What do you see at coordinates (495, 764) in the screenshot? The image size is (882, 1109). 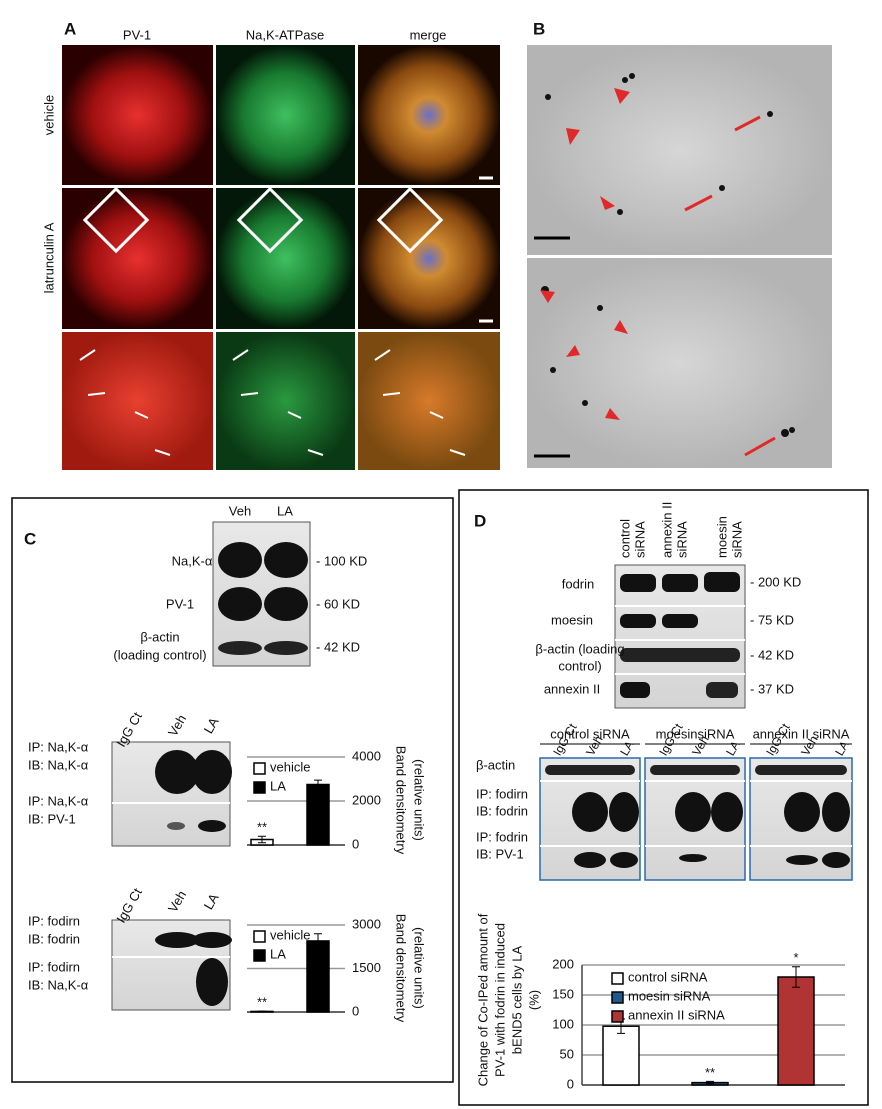 I see `row-label: β-actin` at bounding box center [495, 764].